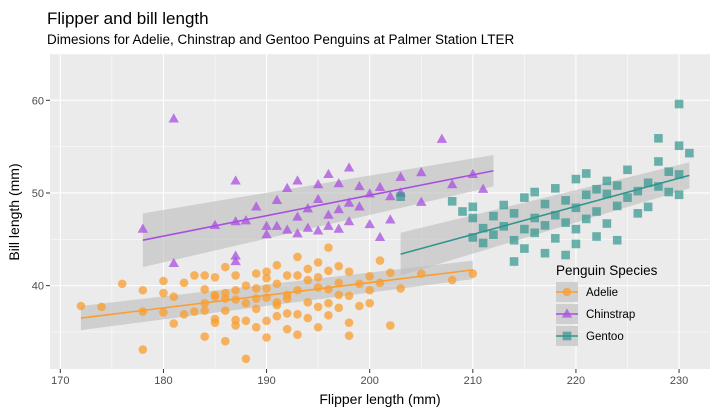 The height and width of the screenshot is (414, 718). I want to click on y-tick-label: 60, so click(38, 101).